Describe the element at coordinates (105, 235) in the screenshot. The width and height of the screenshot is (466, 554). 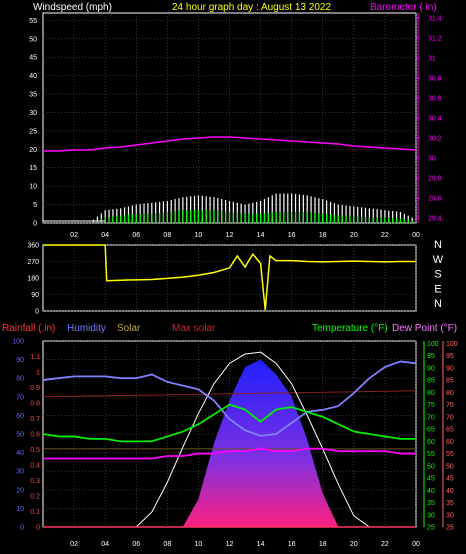
I see `x-tick-label-top: 04` at that location.